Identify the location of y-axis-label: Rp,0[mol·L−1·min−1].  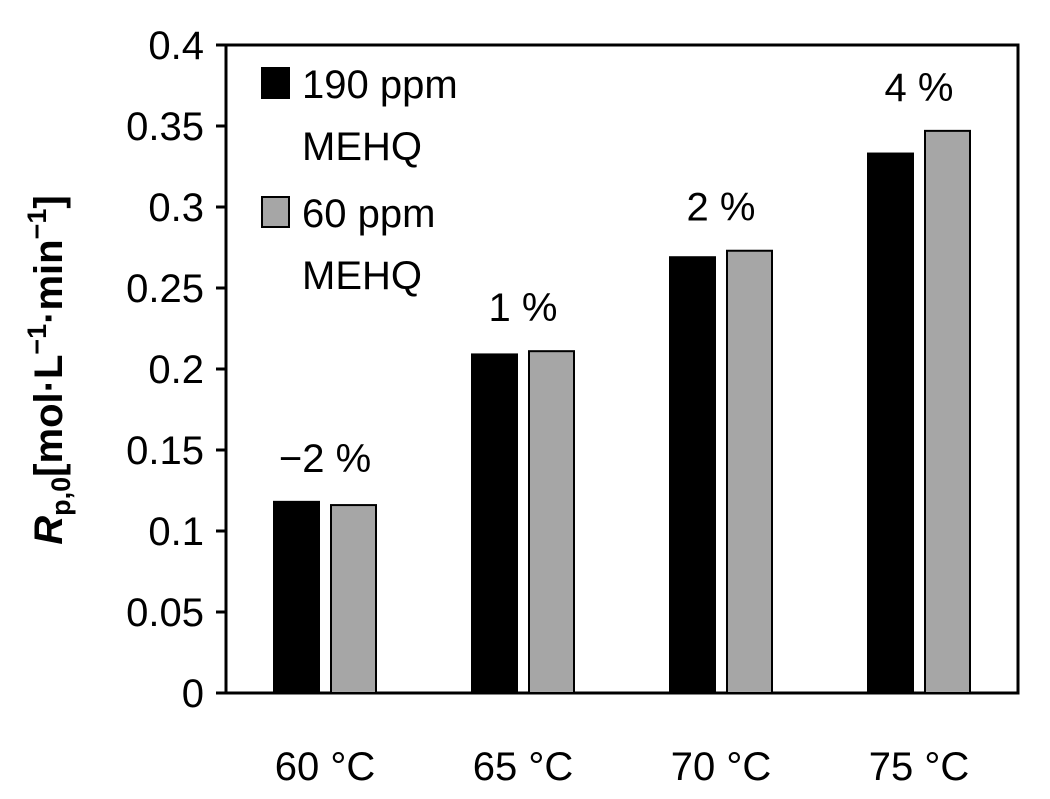
(49, 369).